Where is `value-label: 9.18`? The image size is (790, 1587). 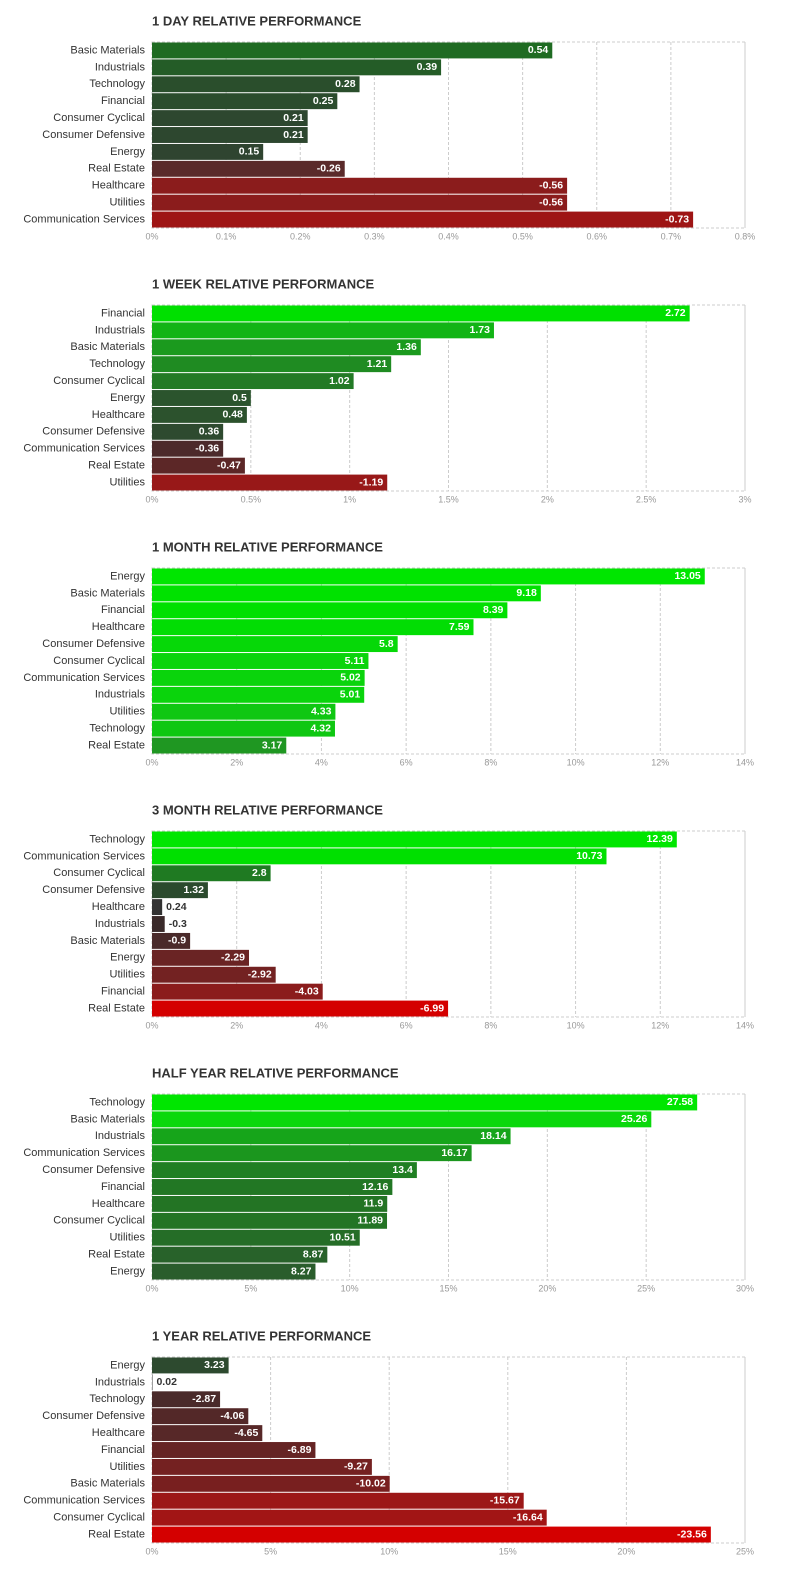
value-label: 9.18 is located at coordinates (526, 593).